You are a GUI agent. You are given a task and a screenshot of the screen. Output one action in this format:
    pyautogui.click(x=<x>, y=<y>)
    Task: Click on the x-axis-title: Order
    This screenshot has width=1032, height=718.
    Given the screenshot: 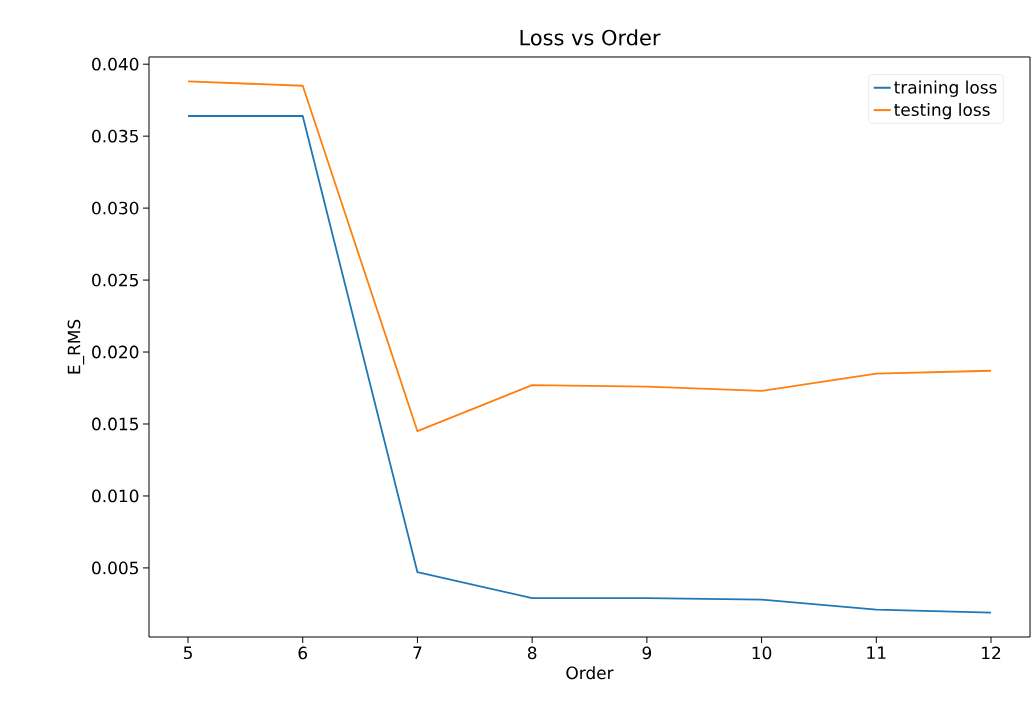 What is the action you would take?
    pyautogui.click(x=590, y=673)
    